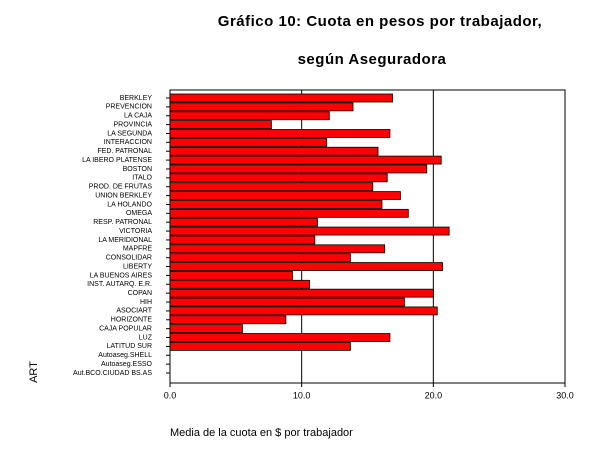 The image size is (592, 474). I want to click on y-tick-label: PROD. DE FRUTAS, so click(121, 187).